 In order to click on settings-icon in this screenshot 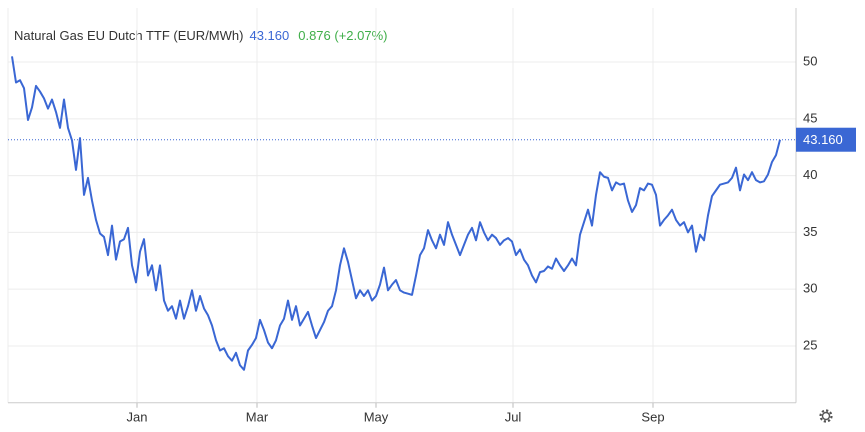, I will do `click(826, 416)`.